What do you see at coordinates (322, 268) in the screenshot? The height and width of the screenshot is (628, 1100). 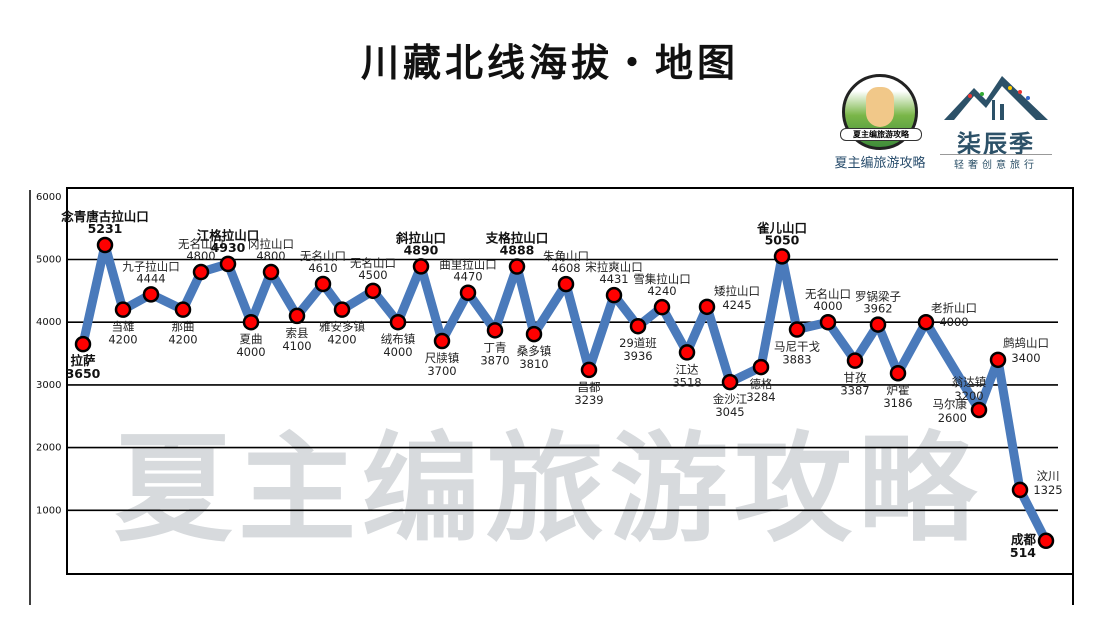 I see `point-value-label: 4610` at bounding box center [322, 268].